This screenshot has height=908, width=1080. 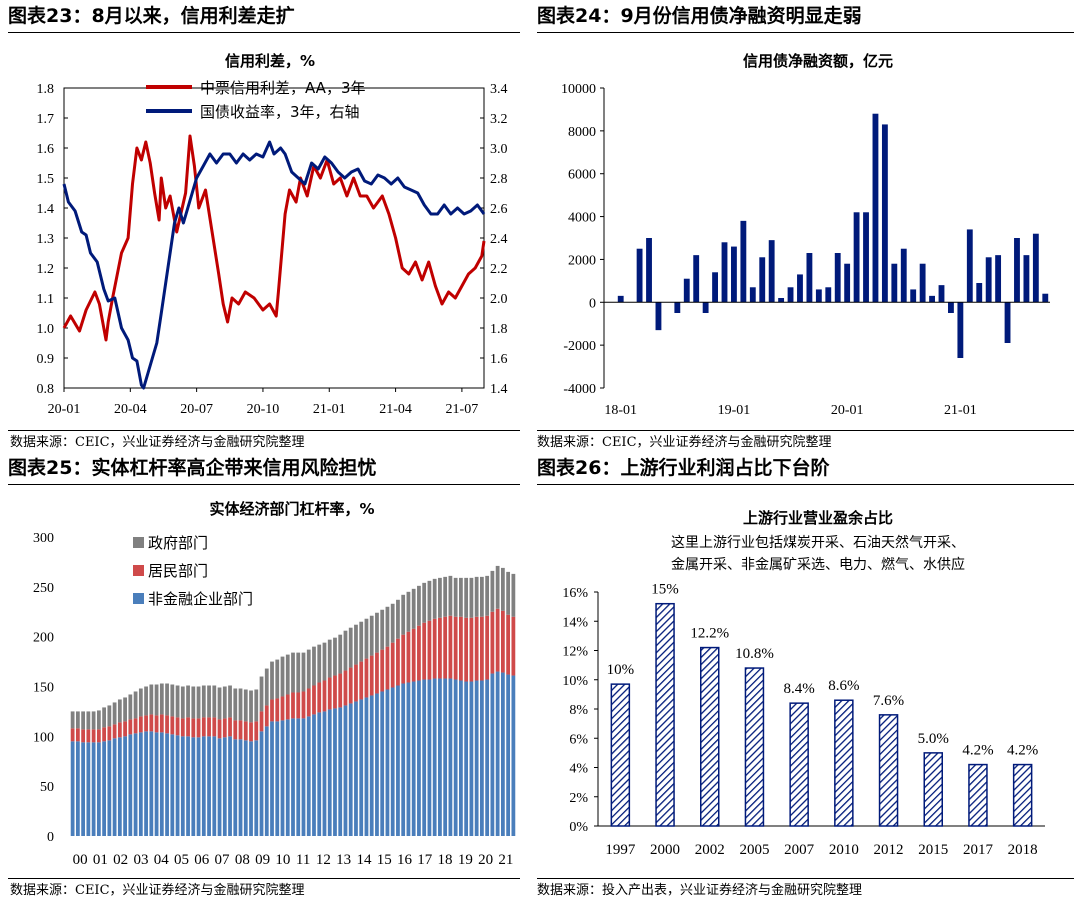 What do you see at coordinates (120, 860) in the screenshot?
I see `x-tick-label: 02` at bounding box center [120, 860].